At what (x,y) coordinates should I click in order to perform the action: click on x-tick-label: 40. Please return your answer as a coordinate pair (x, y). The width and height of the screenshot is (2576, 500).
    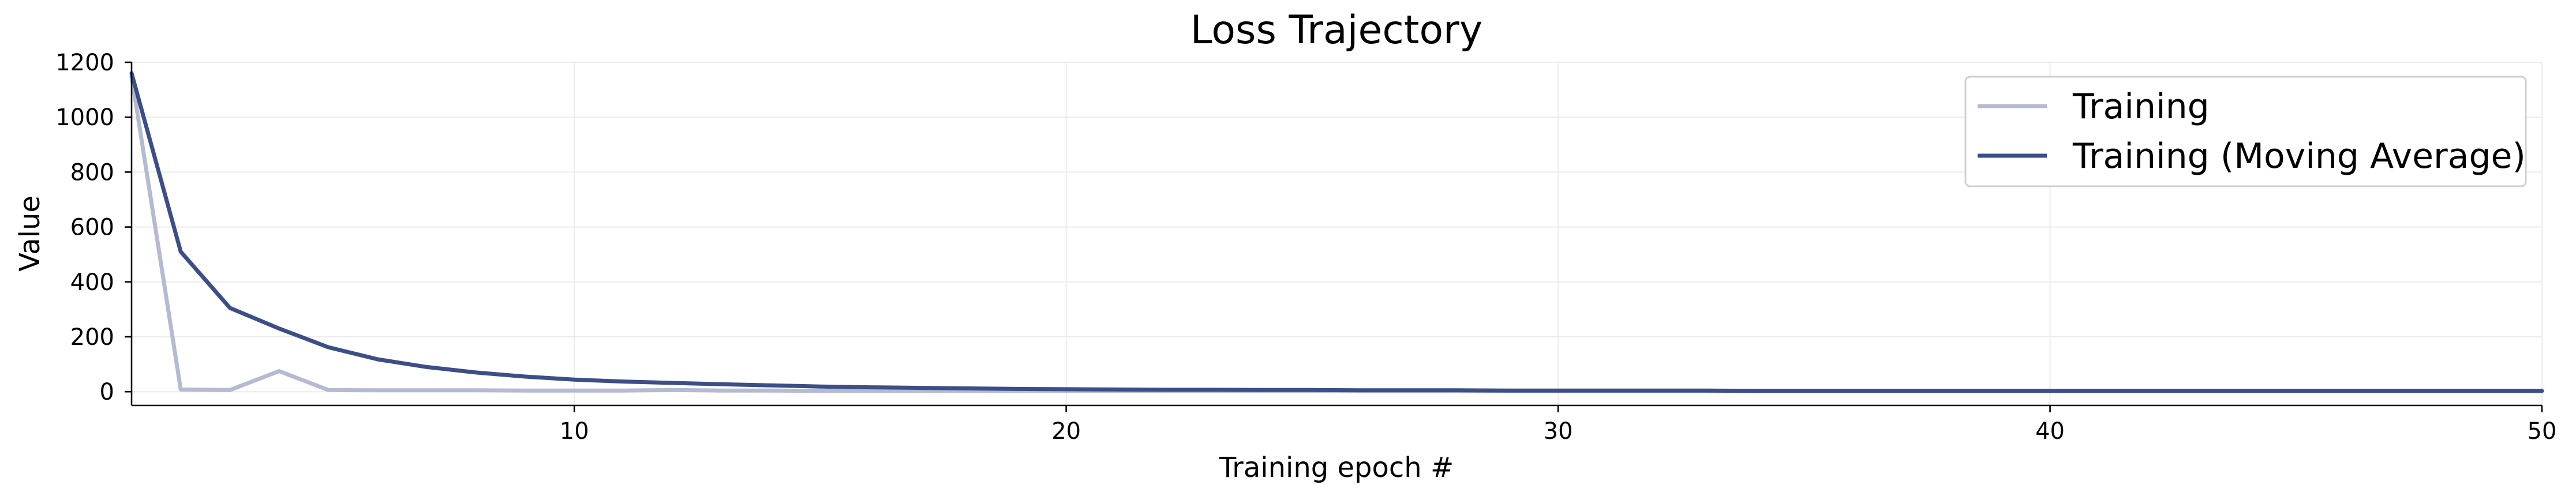
    Looking at the image, I should click on (2050, 431).